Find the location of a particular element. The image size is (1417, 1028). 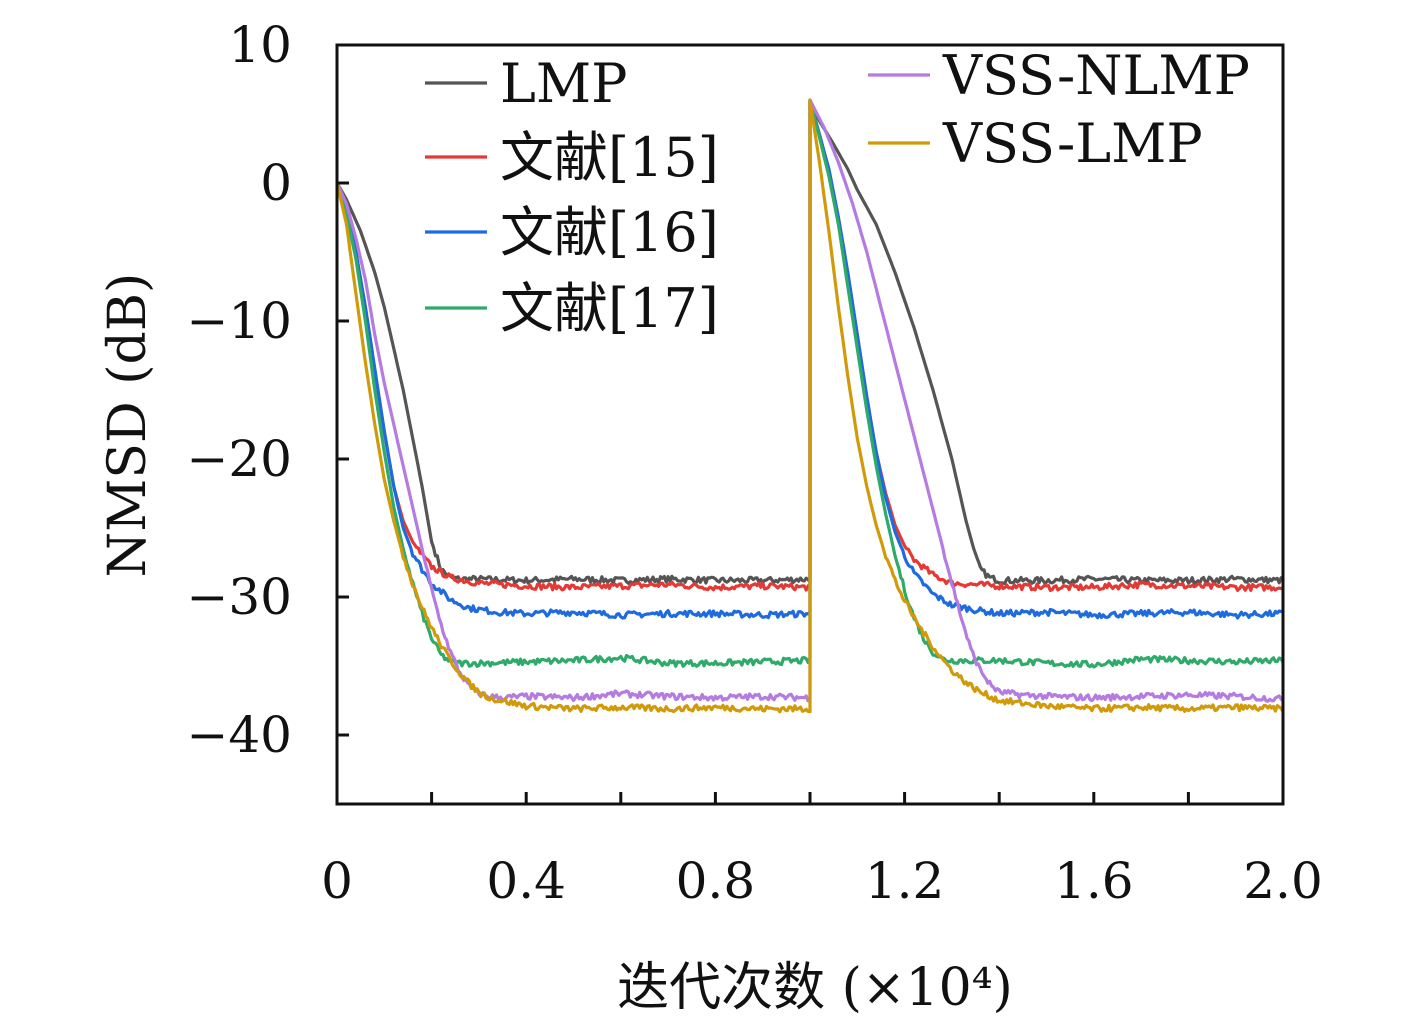

legend-label: VSS-NLMP is located at coordinates (1096, 75).